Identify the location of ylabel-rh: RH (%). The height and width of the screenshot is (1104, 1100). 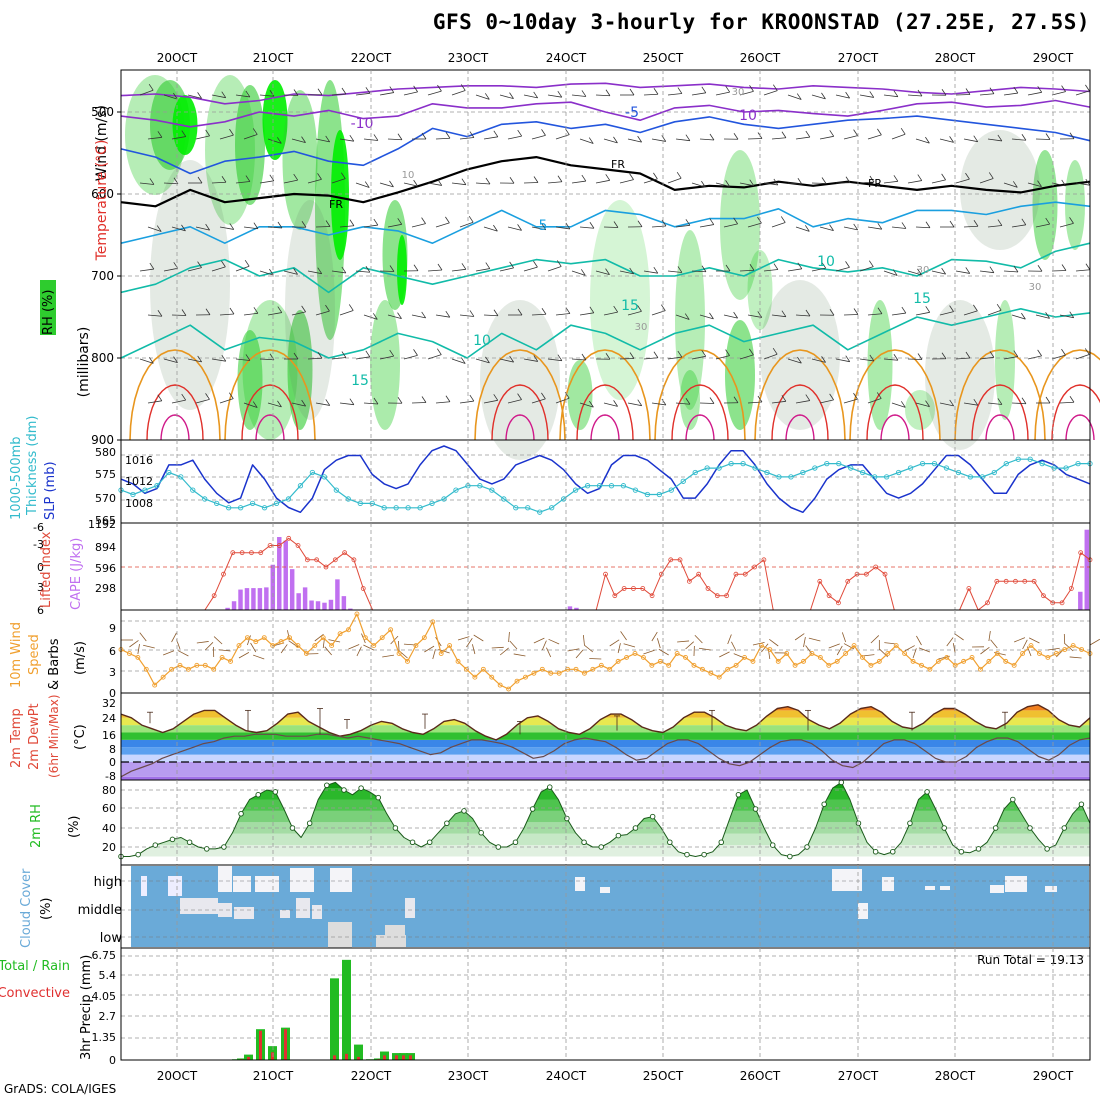
(48, 312).